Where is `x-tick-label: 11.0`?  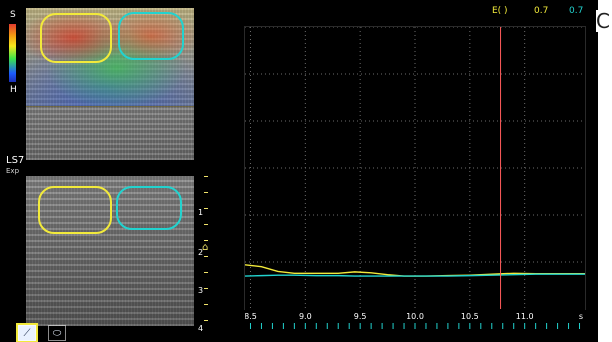
x-tick-label: 11.0 is located at coordinates (525, 316).